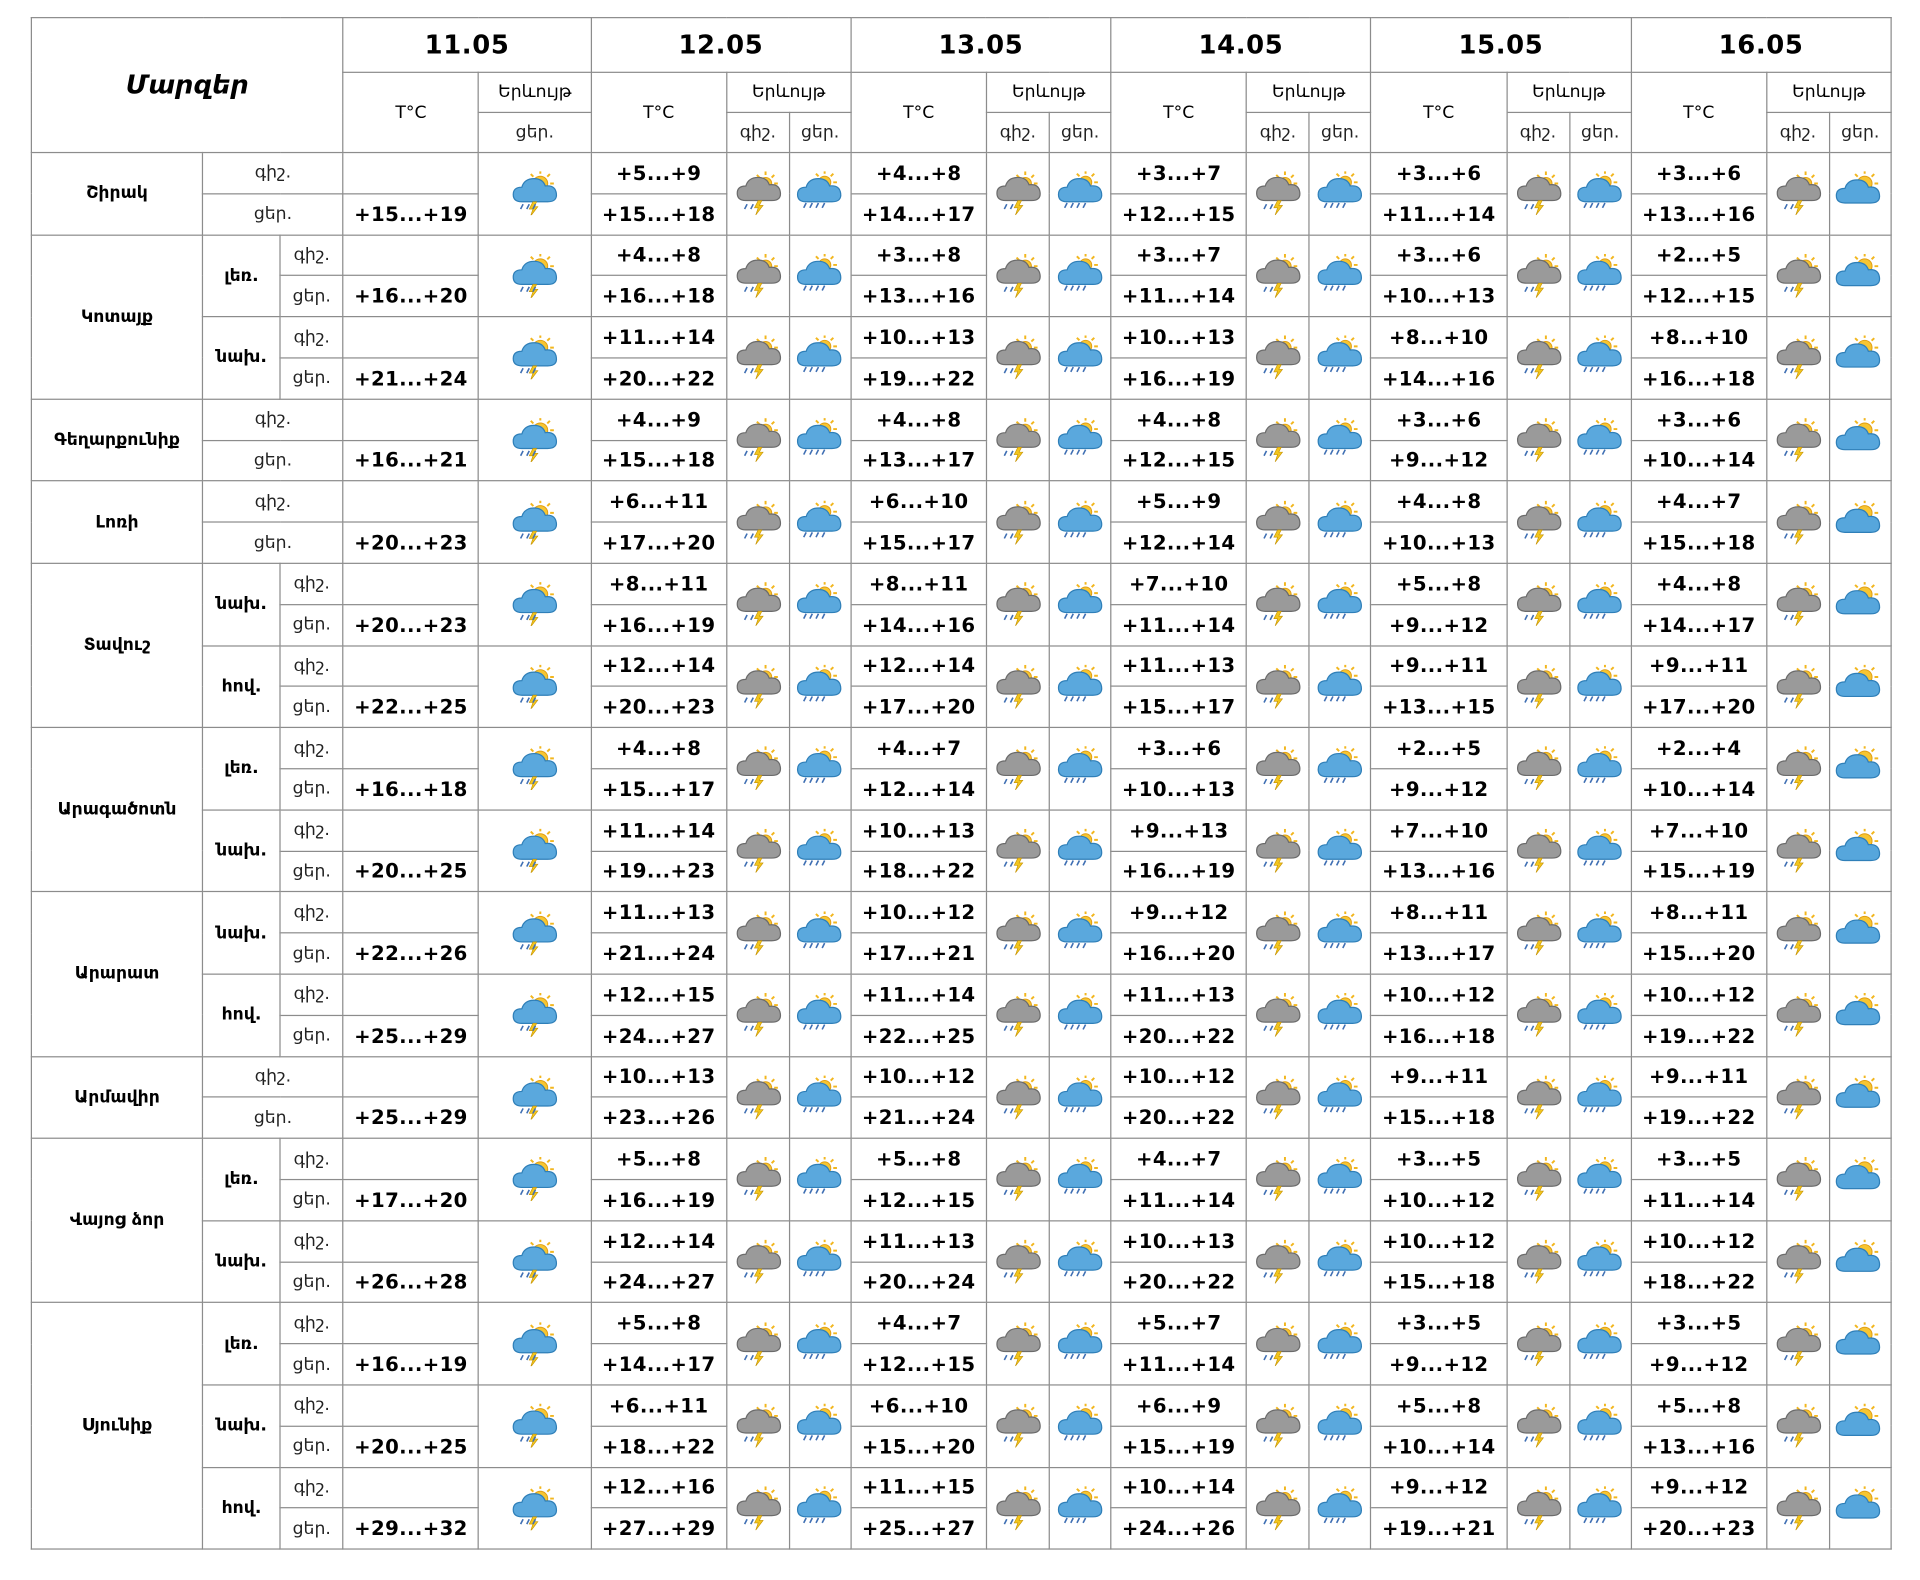 The width and height of the screenshot is (1920, 1580). I want to click on temp-day-cell: +13...+16, so click(1699, 1446).